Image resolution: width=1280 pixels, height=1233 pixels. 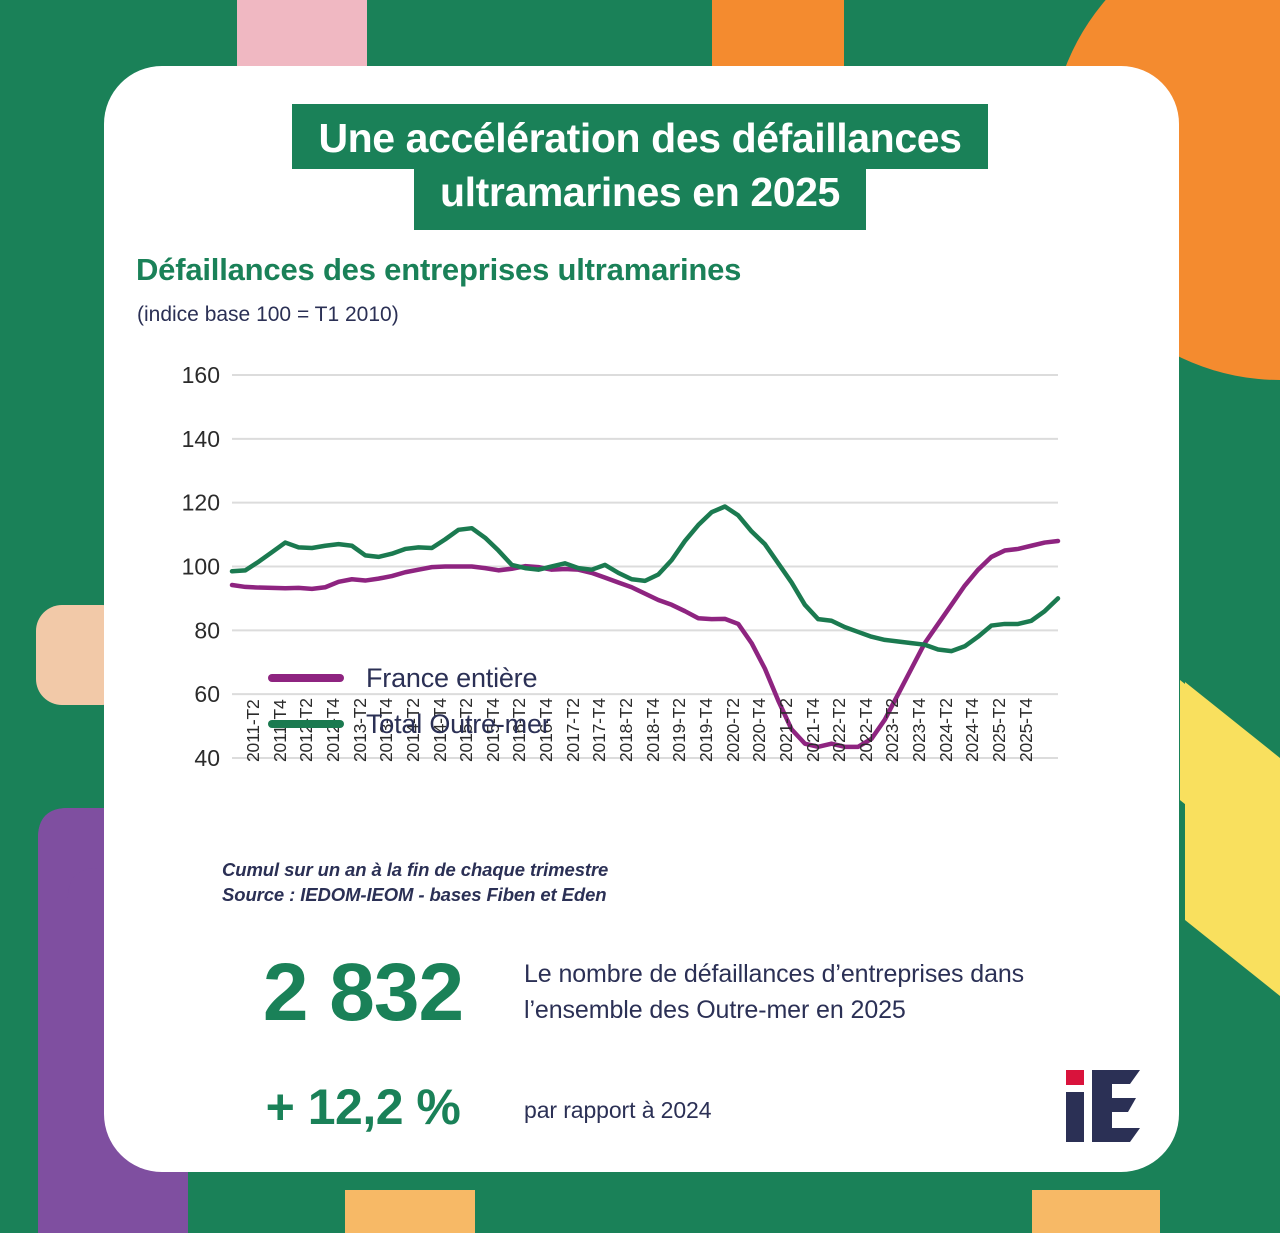 What do you see at coordinates (207, 757) in the screenshot?
I see `svg-text: 40` at bounding box center [207, 757].